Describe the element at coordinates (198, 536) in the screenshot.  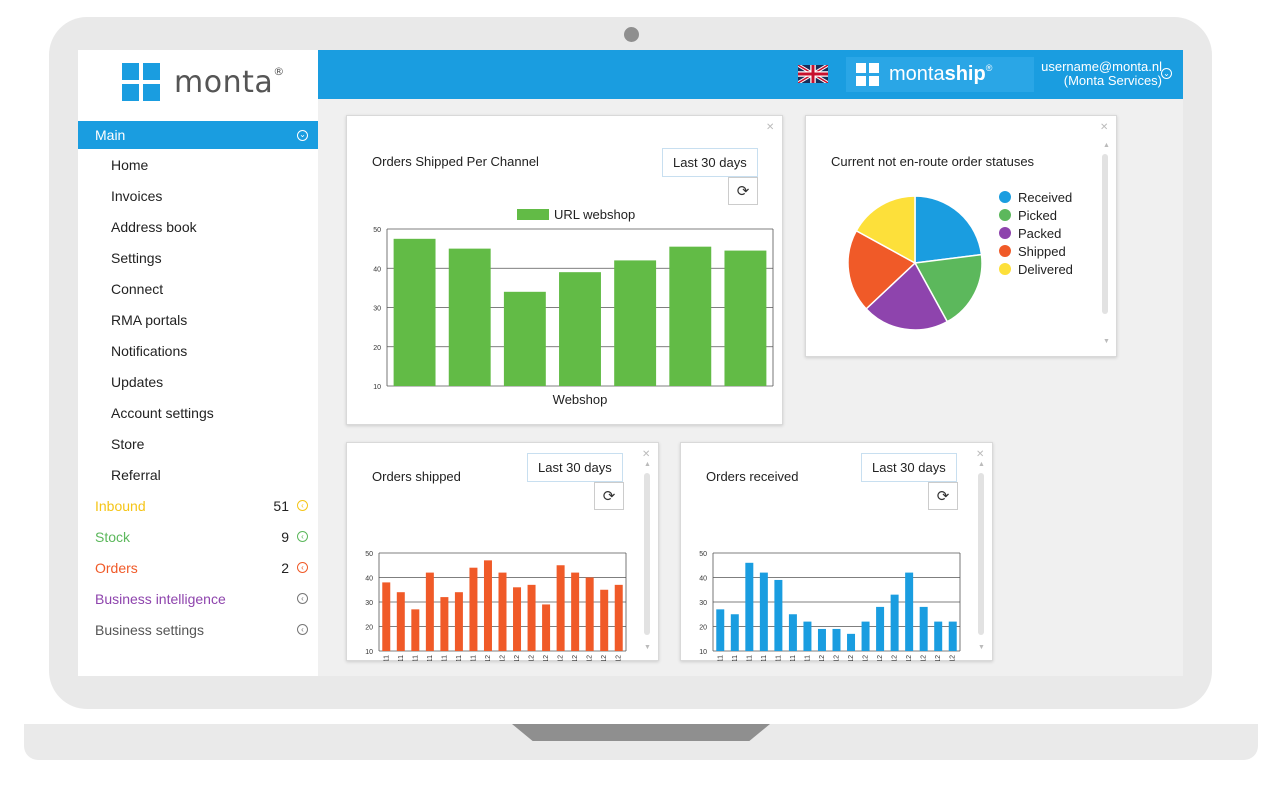
I see `sidebar-group-stock: Stock 9 ‹` at that location.